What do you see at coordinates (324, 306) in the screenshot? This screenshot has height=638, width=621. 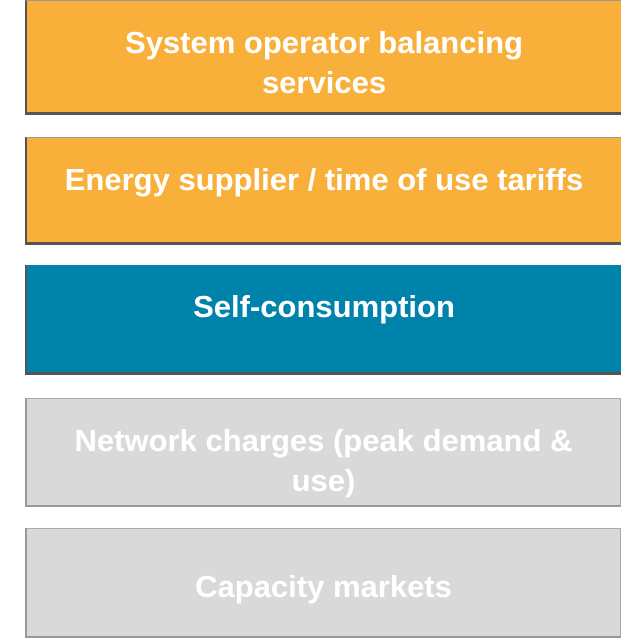 I see `box-label: Self-consumption` at bounding box center [324, 306].